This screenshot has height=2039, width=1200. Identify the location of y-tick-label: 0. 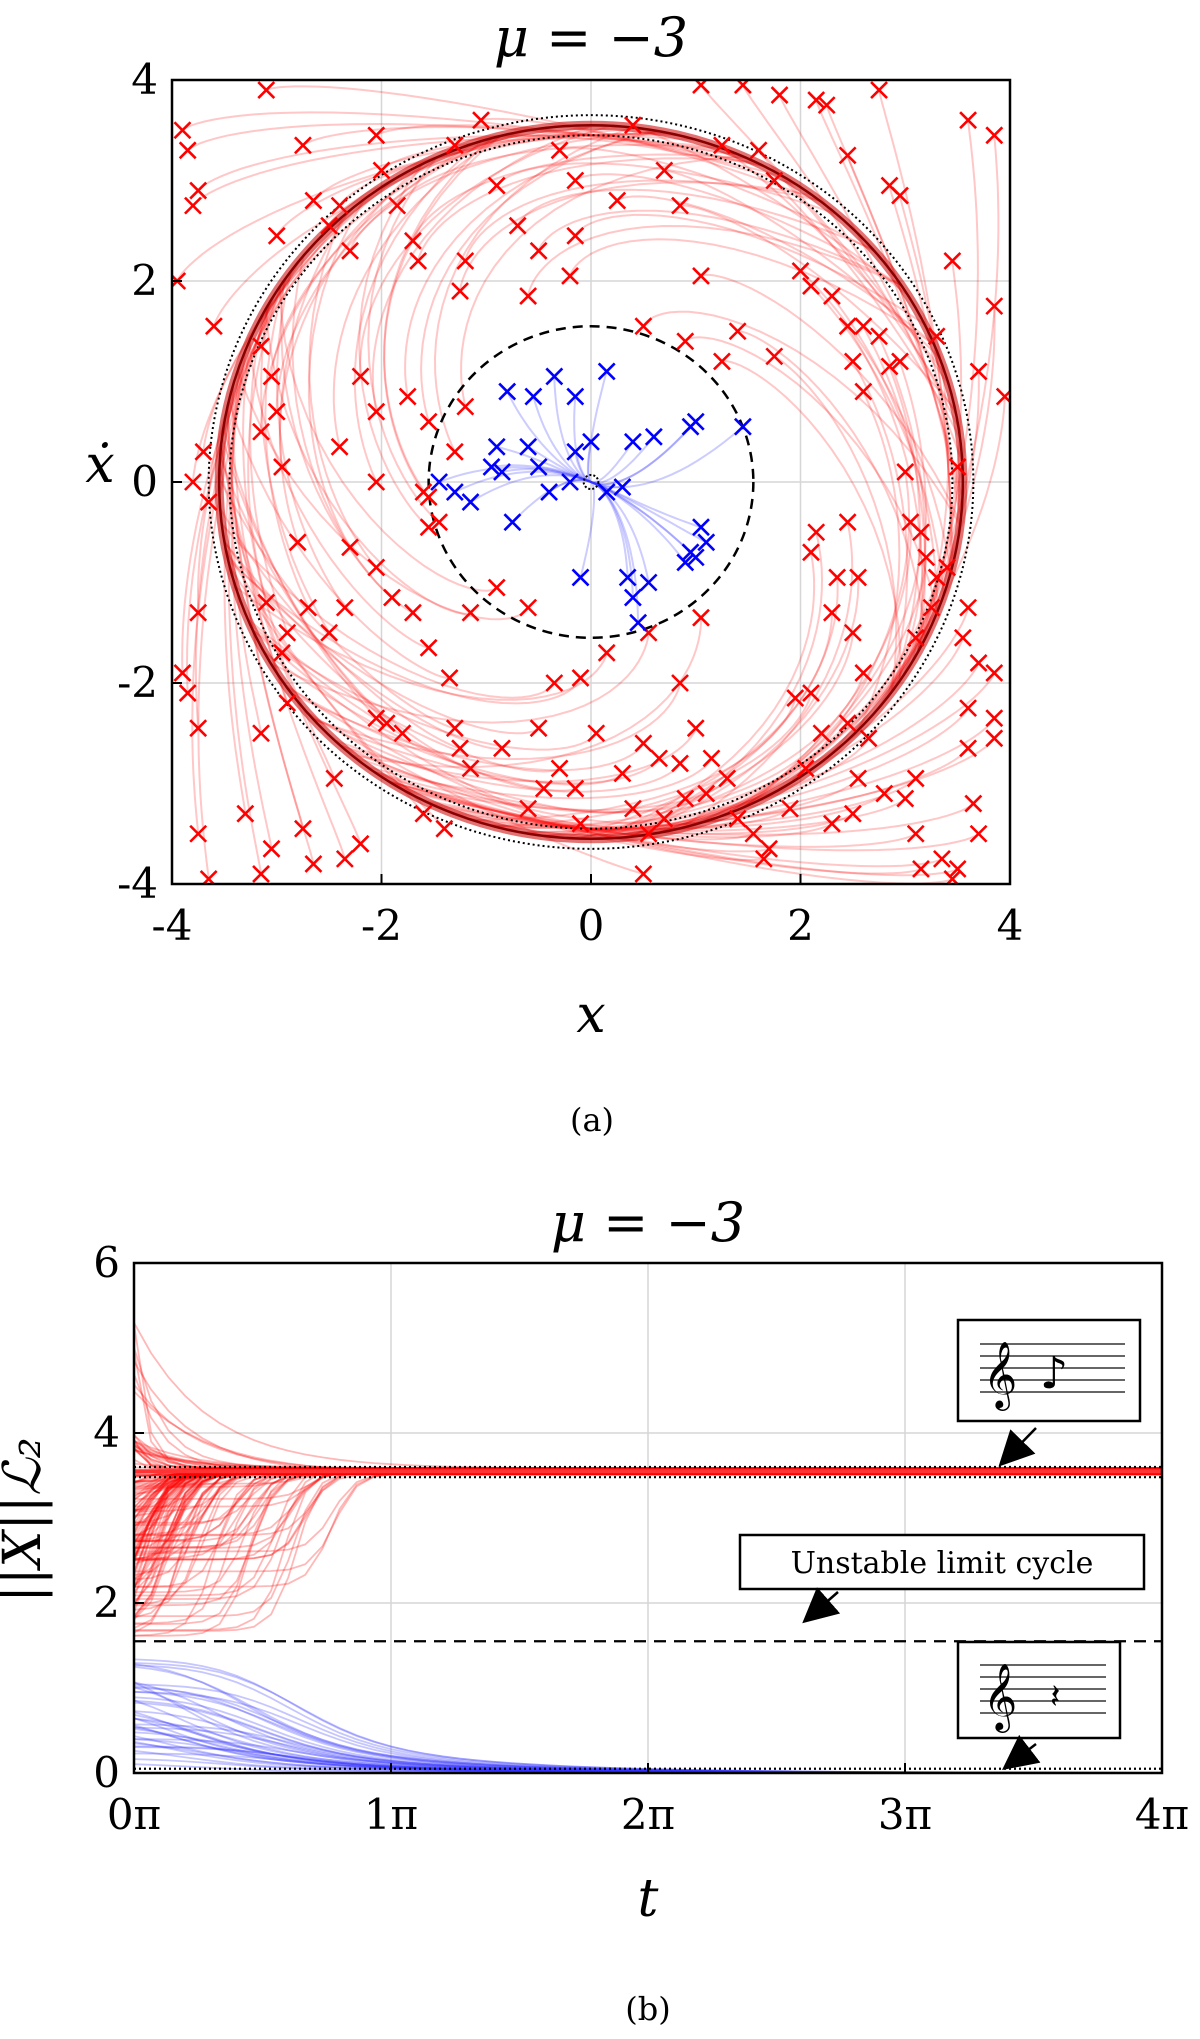
(106, 1772).